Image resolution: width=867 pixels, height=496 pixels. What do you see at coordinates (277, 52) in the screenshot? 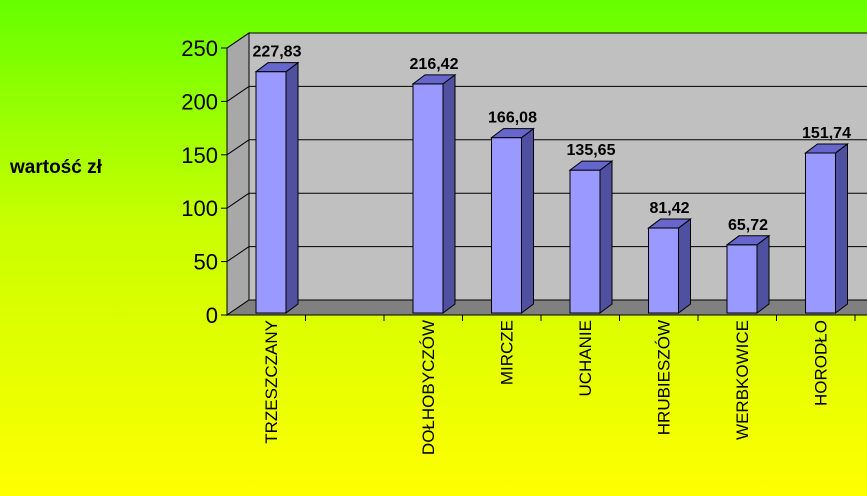
I see `data-label: 227,83` at bounding box center [277, 52].